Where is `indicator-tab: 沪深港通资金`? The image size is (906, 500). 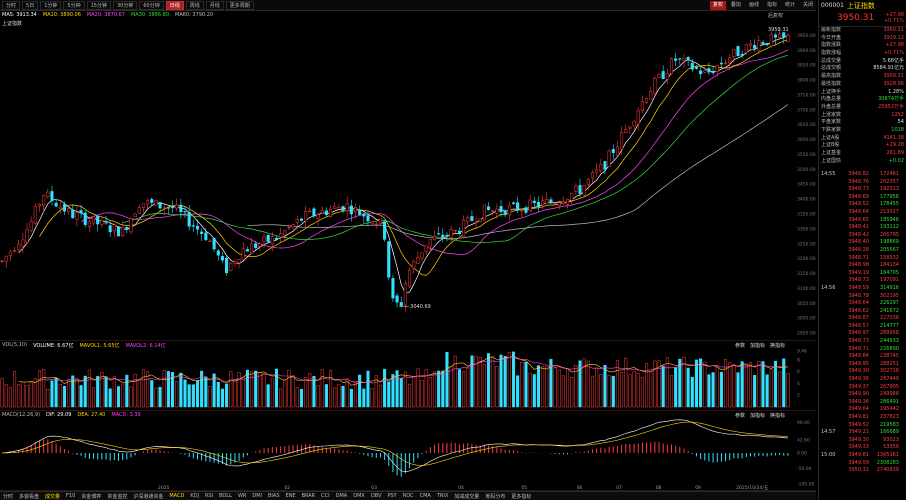
indicator-tab: 沪深港通资金 is located at coordinates (148, 496).